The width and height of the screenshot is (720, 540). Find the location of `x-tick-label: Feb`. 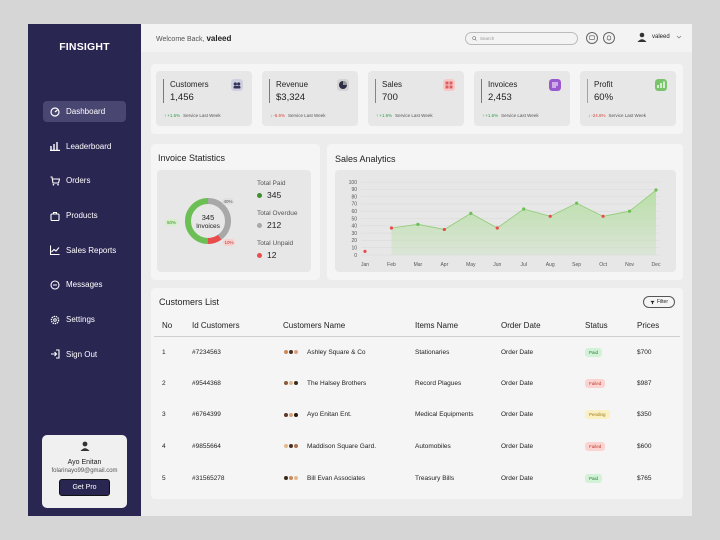

x-tick-label: Feb is located at coordinates (391, 265).